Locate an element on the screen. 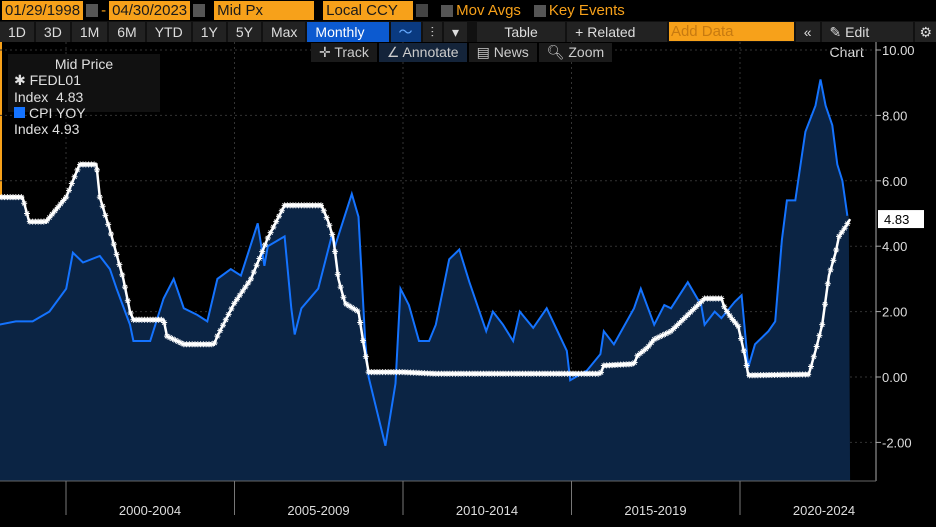 The width and height of the screenshot is (936, 527). y-tick-label: 10.00 is located at coordinates (898, 50).